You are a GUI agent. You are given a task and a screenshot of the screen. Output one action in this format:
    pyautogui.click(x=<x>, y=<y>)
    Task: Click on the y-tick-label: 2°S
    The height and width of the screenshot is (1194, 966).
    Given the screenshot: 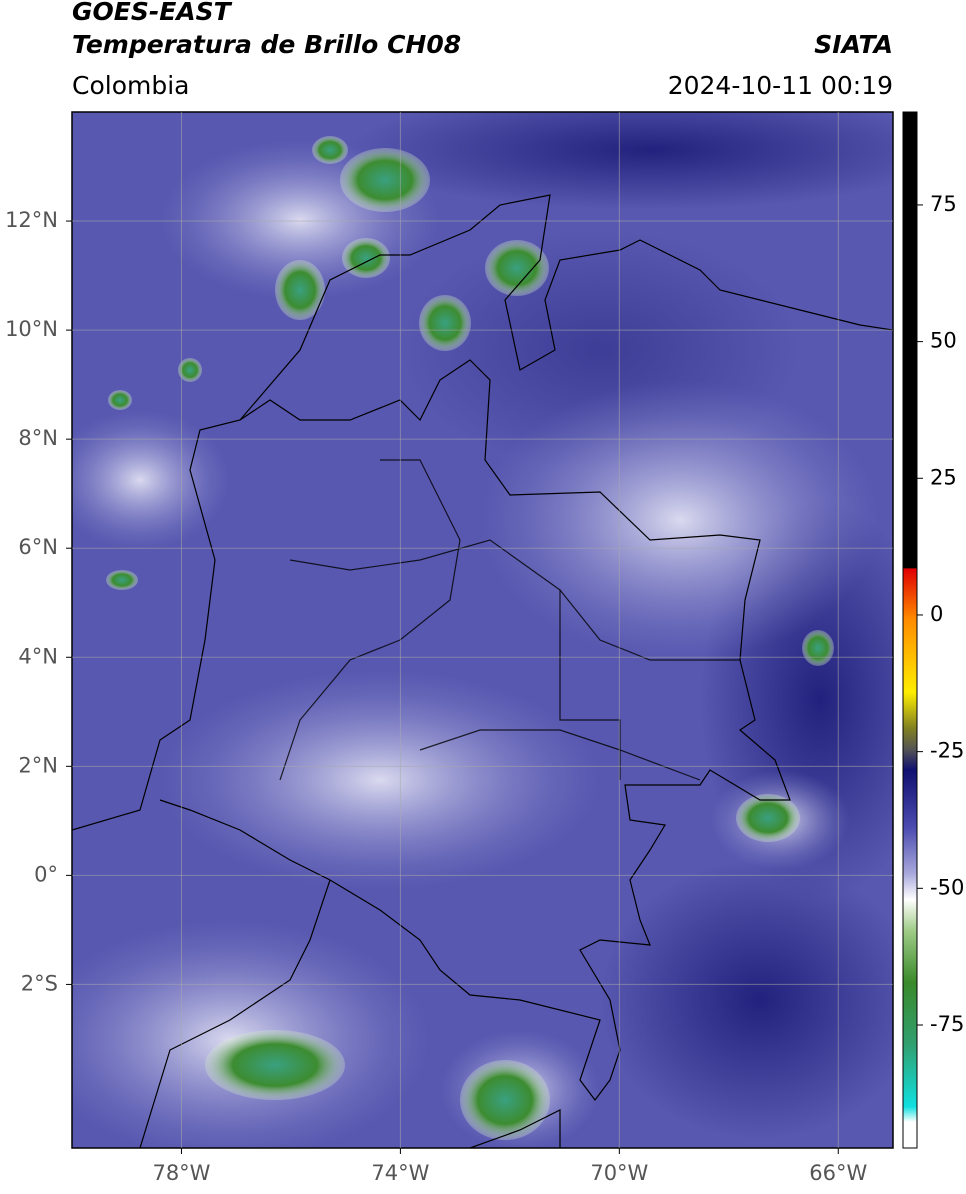 What is the action you would take?
    pyautogui.click(x=39, y=983)
    